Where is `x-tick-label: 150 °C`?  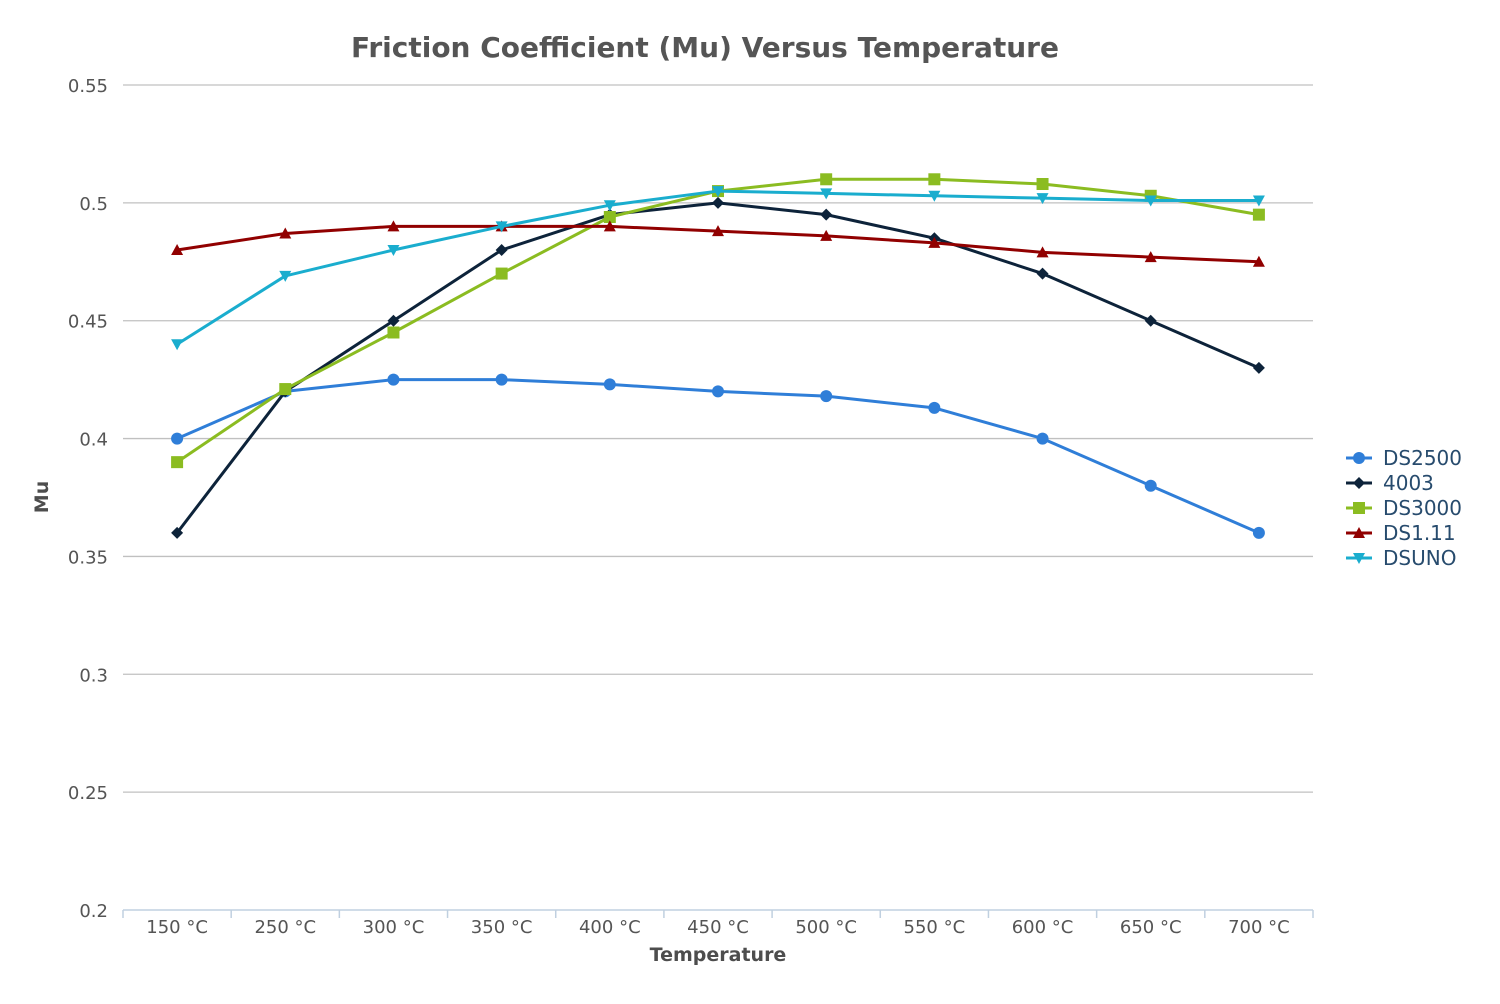 x-tick-label: 150 °C is located at coordinates (177, 927).